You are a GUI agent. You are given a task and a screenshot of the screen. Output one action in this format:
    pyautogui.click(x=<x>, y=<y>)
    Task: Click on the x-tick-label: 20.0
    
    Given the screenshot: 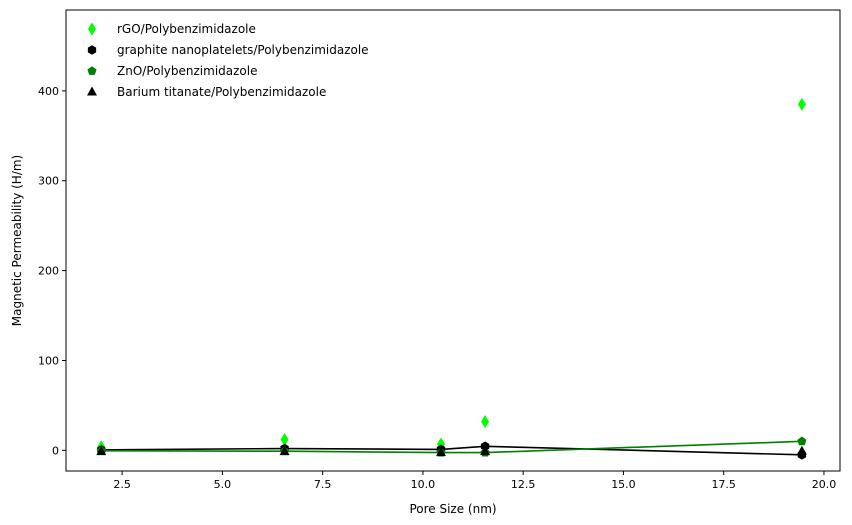 What is the action you would take?
    pyautogui.click(x=824, y=484)
    